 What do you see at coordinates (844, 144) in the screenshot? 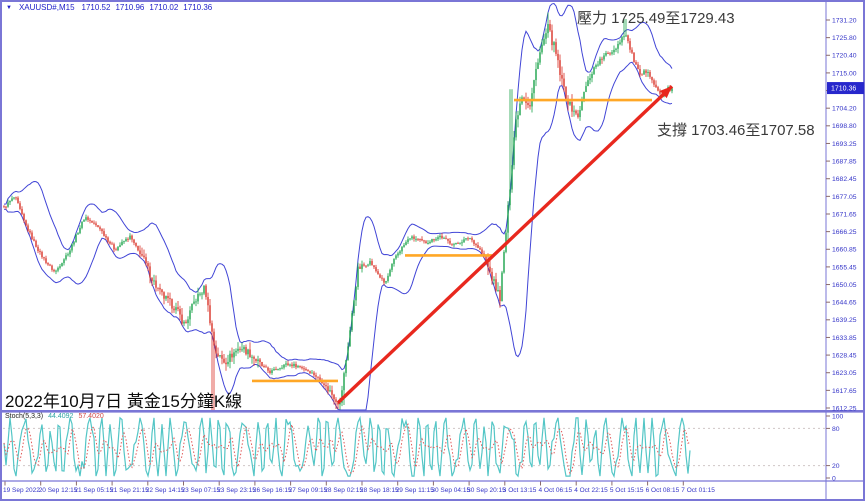
I see `price-axis-label: 1693.25` at bounding box center [844, 144].